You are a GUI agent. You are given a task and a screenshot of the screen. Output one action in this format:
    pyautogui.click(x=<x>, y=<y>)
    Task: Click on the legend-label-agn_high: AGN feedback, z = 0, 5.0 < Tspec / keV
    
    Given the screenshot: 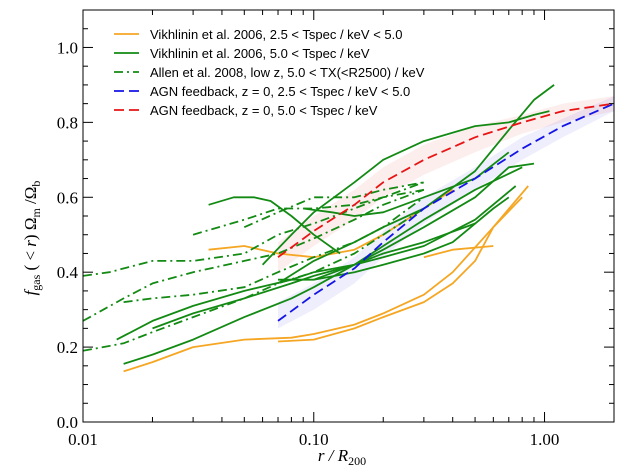 What is the action you would take?
    pyautogui.click(x=264, y=110)
    